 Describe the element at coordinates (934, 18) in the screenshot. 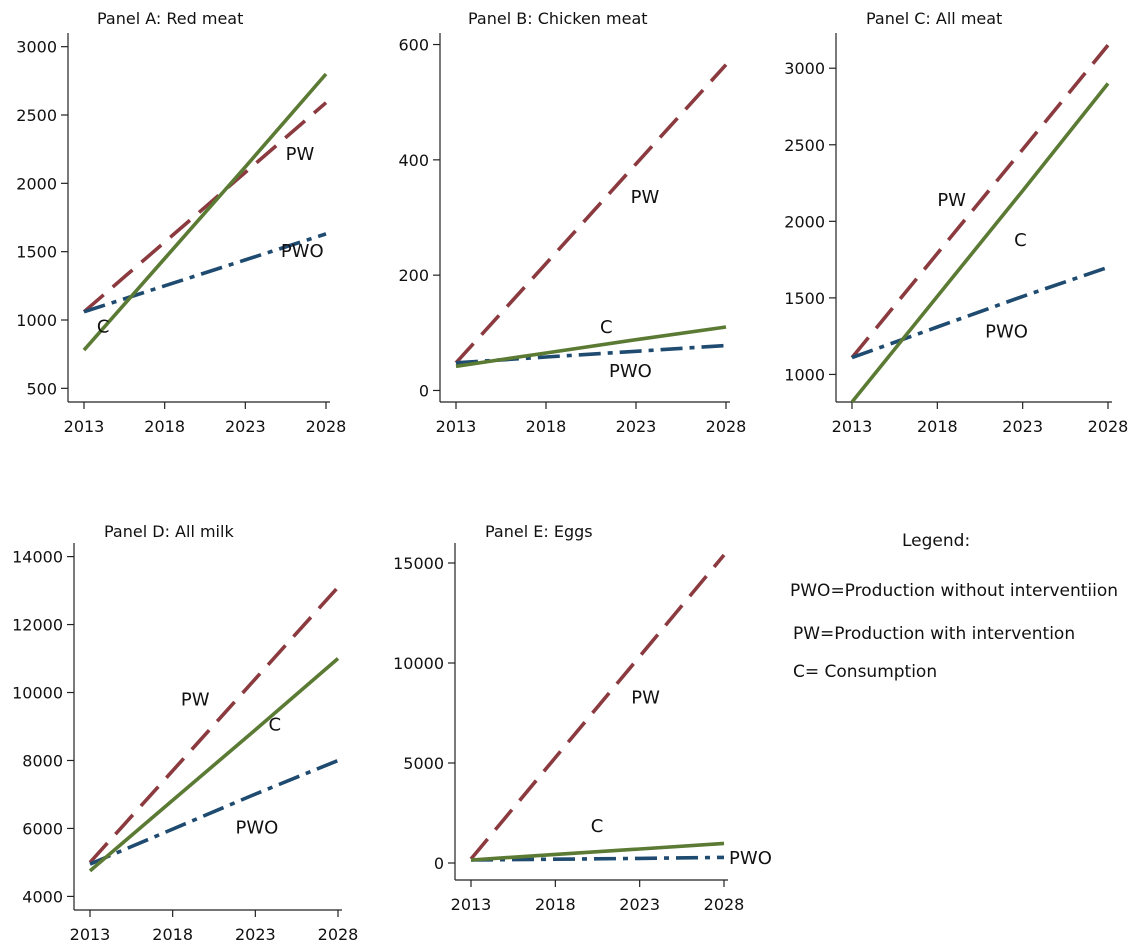

I see `panel-c-title: Panel C: All meat` at that location.